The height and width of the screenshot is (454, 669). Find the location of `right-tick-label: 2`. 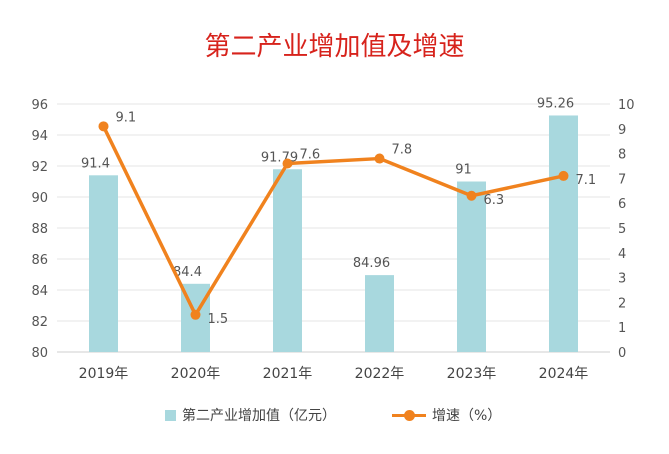

right-tick-label: 2 is located at coordinates (622, 303).